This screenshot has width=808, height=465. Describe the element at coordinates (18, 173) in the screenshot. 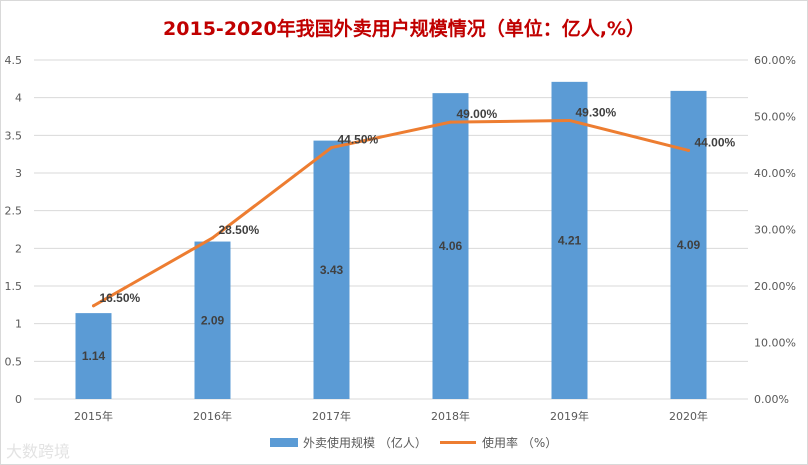

I see `y-left-tick-label: 3` at that location.